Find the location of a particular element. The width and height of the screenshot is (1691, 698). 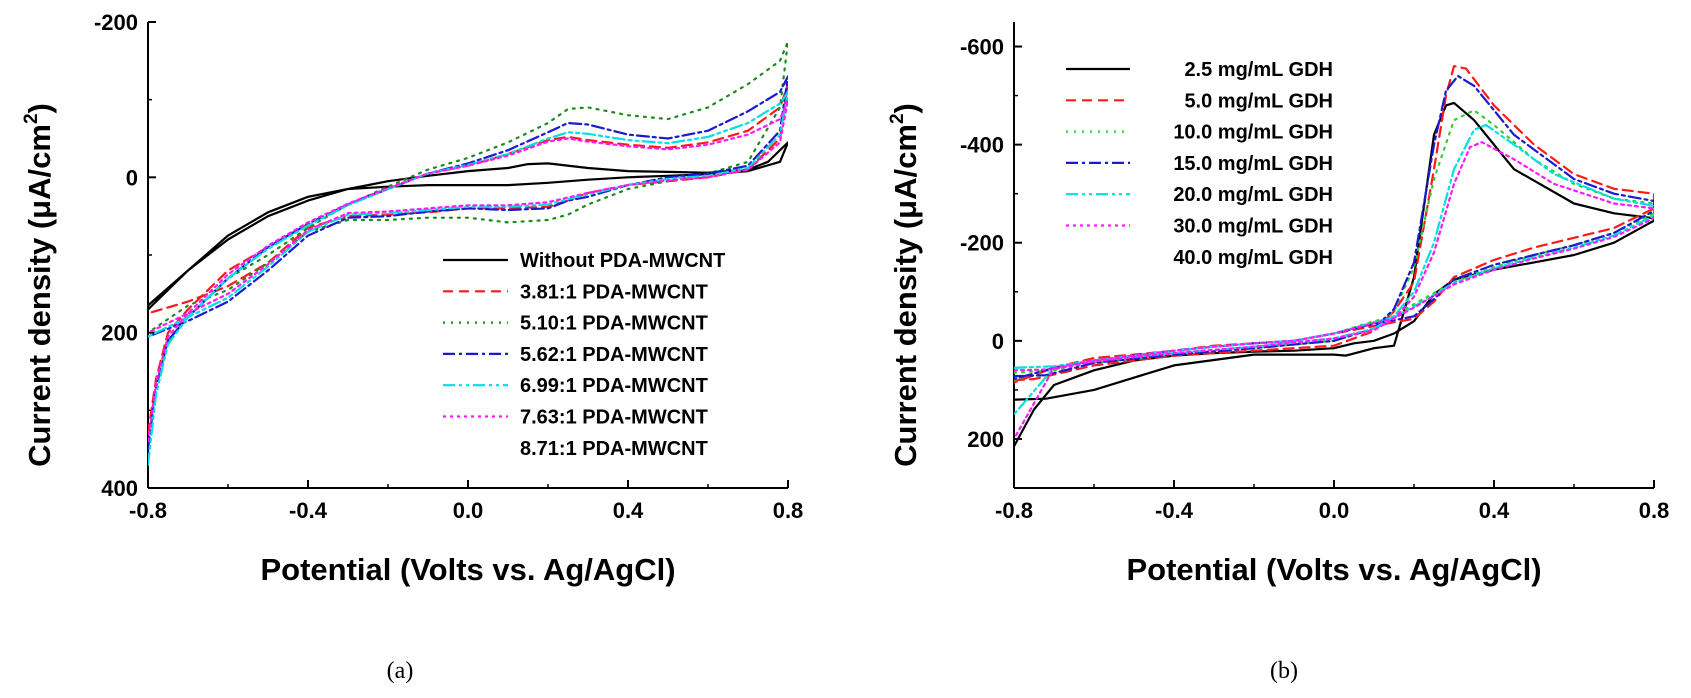

legend-label: 40.0 mg/mL GDH is located at coordinates (1253, 258).